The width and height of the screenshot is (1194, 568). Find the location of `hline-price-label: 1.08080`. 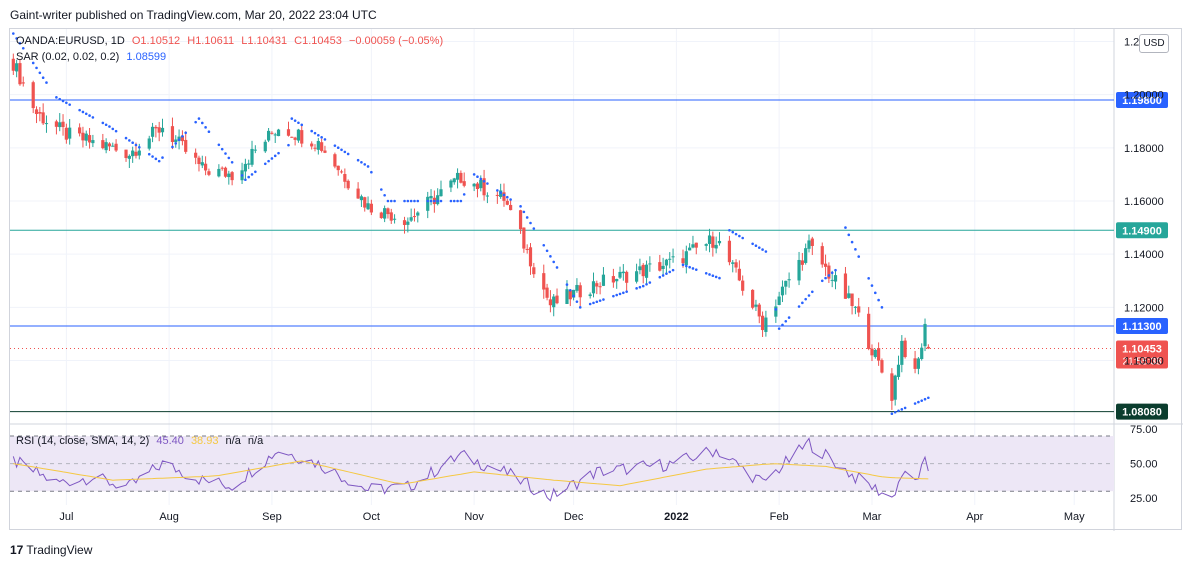

hline-price-label: 1.08080 is located at coordinates (1142, 413).